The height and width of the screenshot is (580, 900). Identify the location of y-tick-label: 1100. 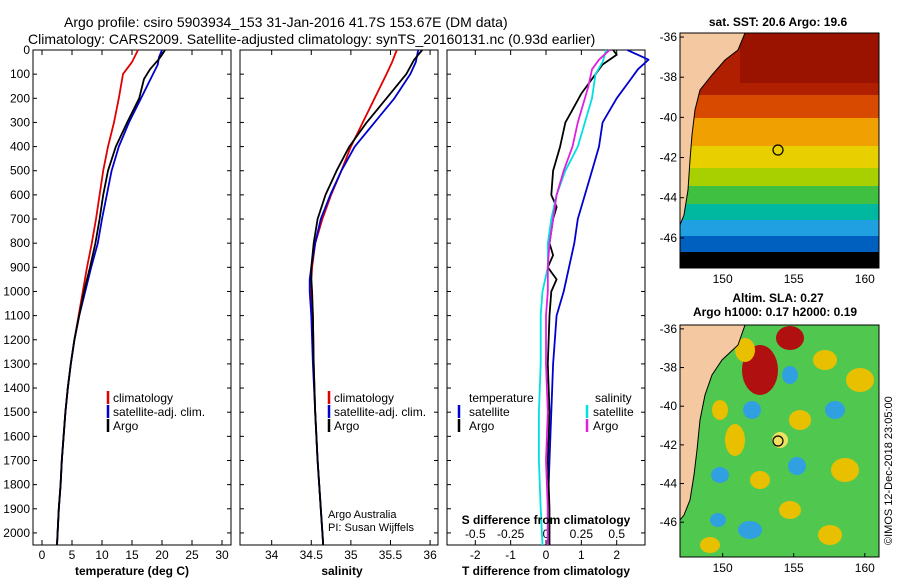
(17, 316).